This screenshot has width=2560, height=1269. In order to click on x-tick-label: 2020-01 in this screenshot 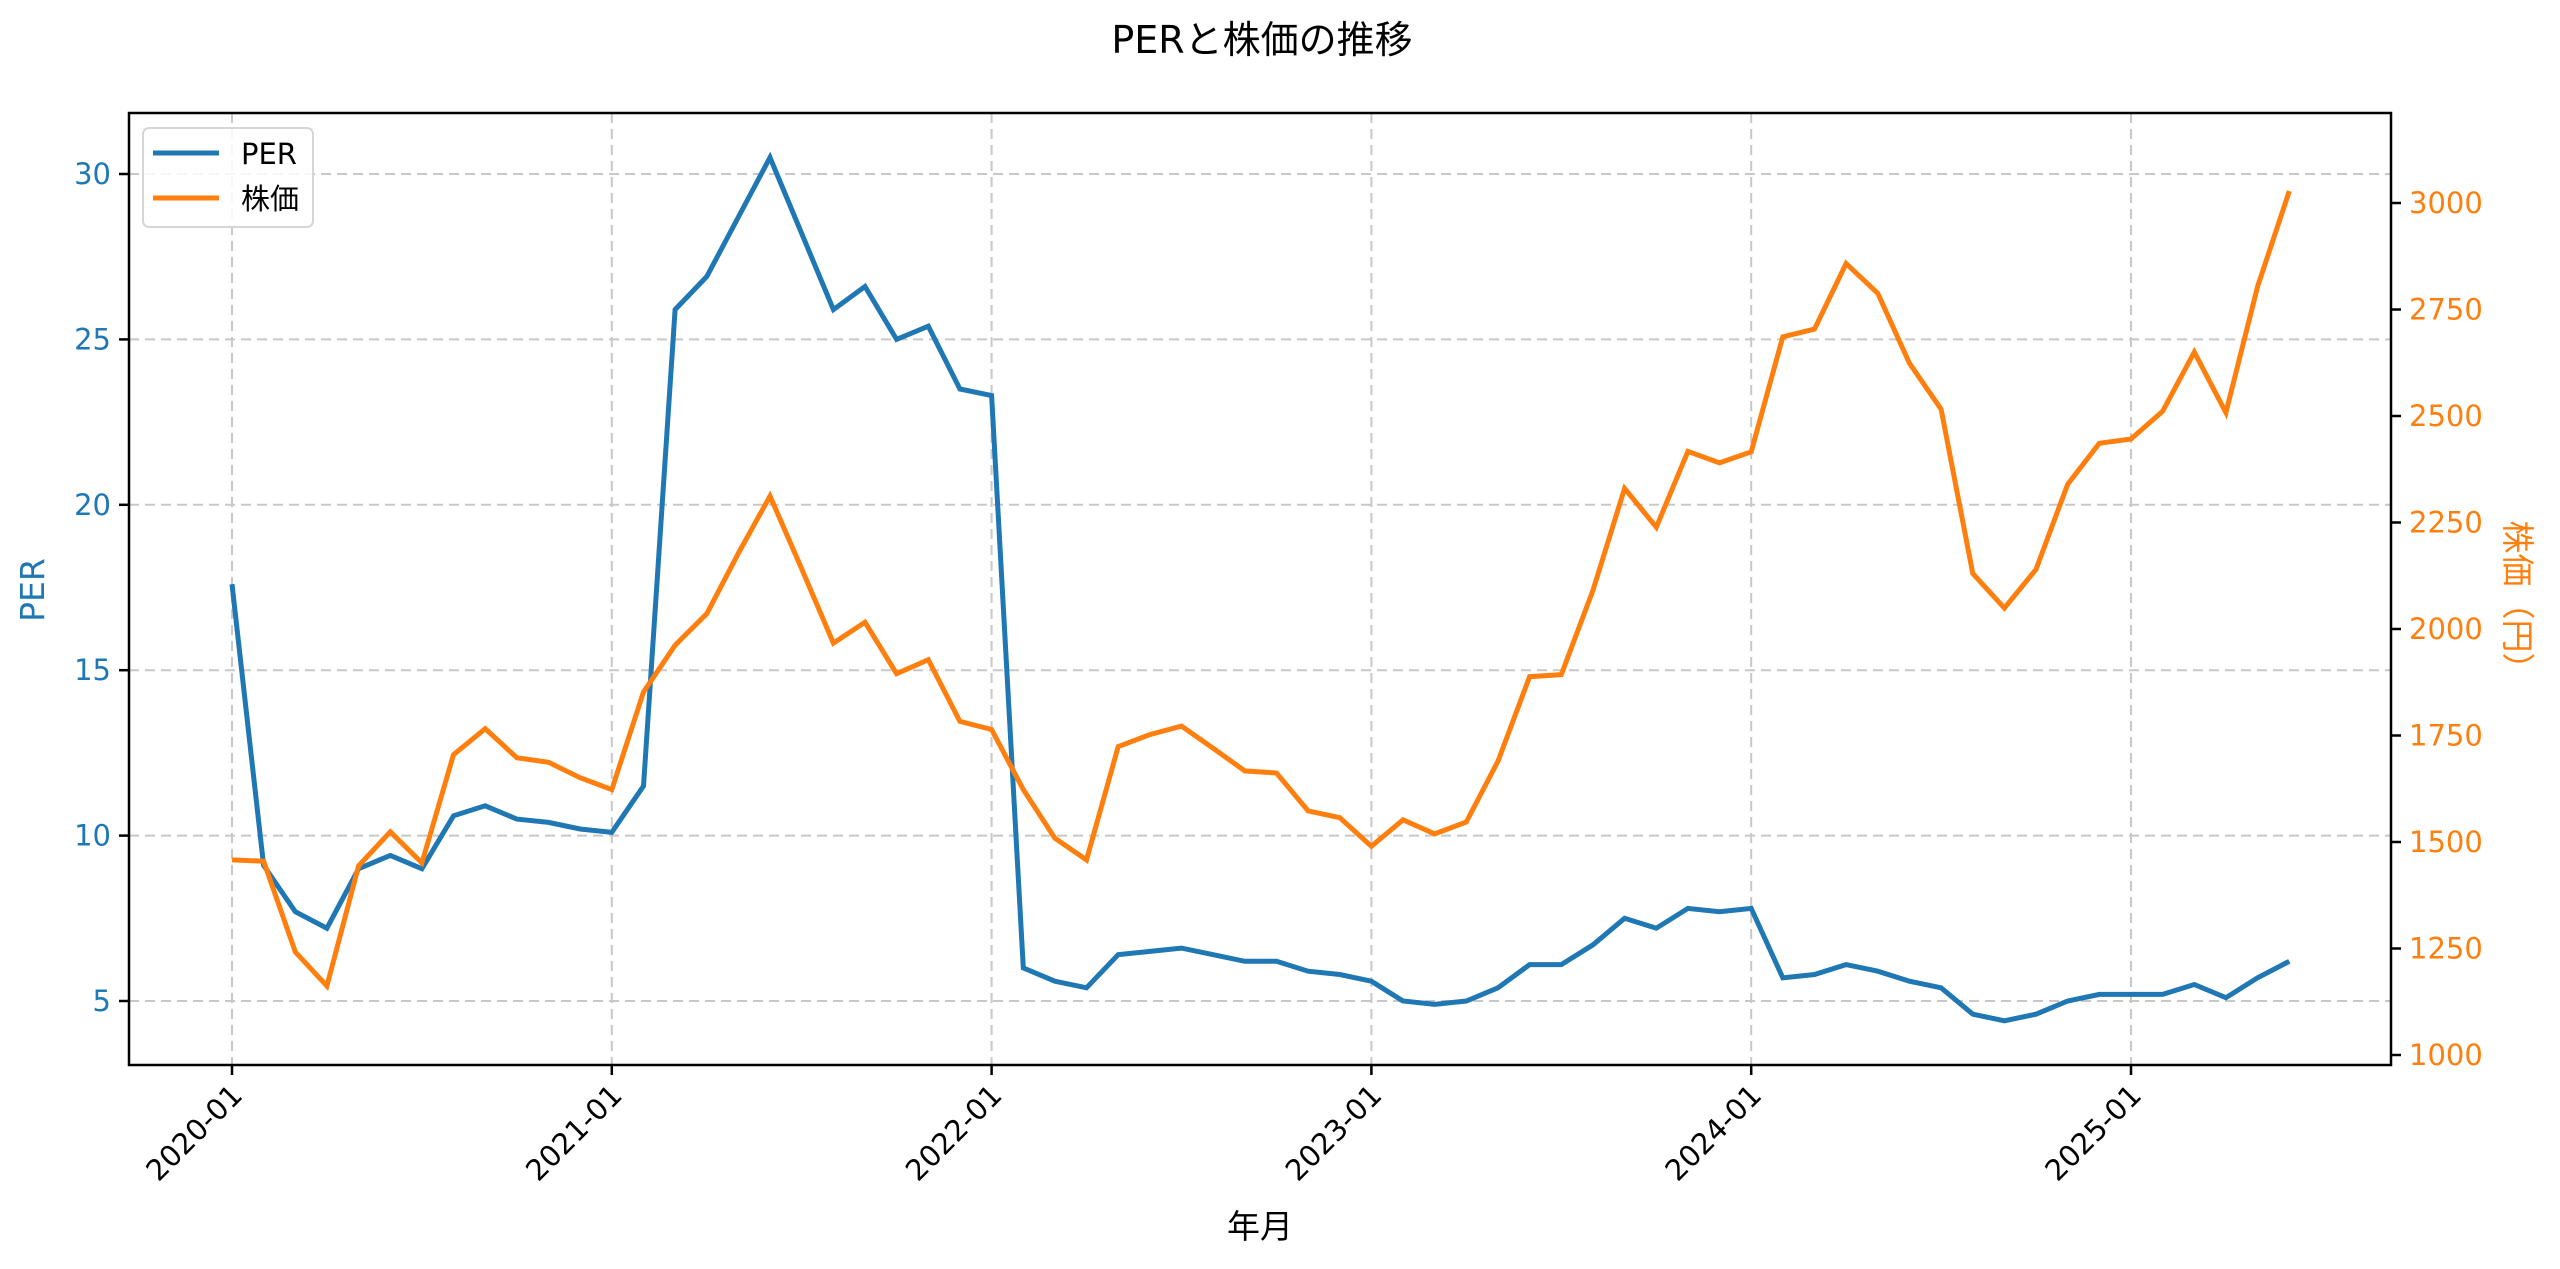, I will do `click(194, 1133)`.